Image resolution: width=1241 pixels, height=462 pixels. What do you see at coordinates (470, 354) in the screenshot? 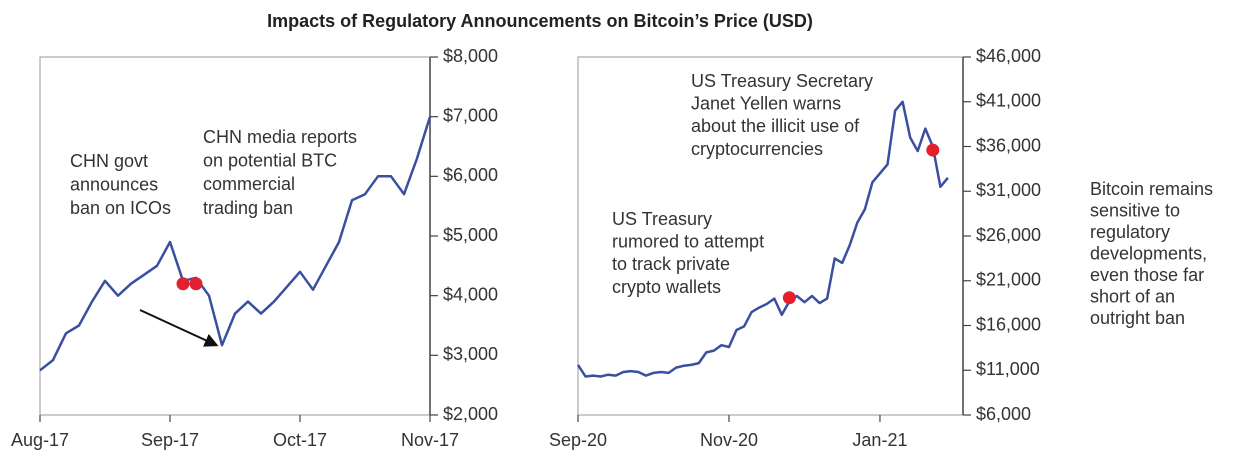
I see `y-tick-label: $3,000` at bounding box center [470, 354].